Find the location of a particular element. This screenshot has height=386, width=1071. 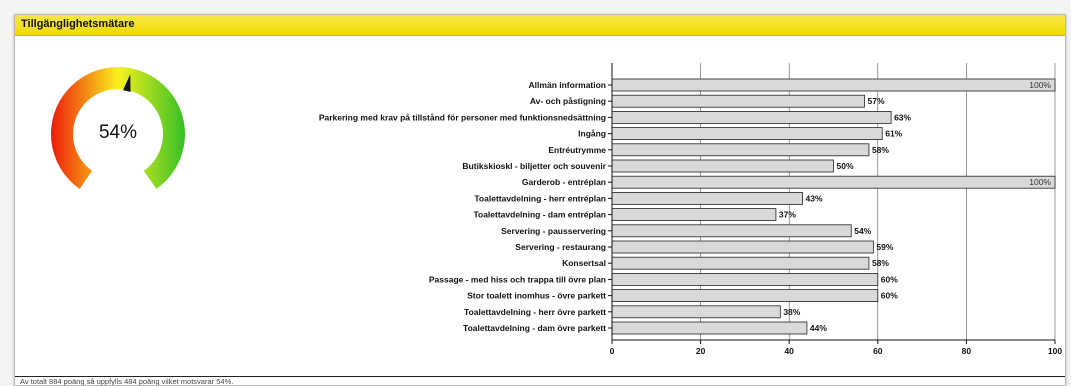

category-label: Toalettavdelning - dam övre parkett is located at coordinates (534, 328).